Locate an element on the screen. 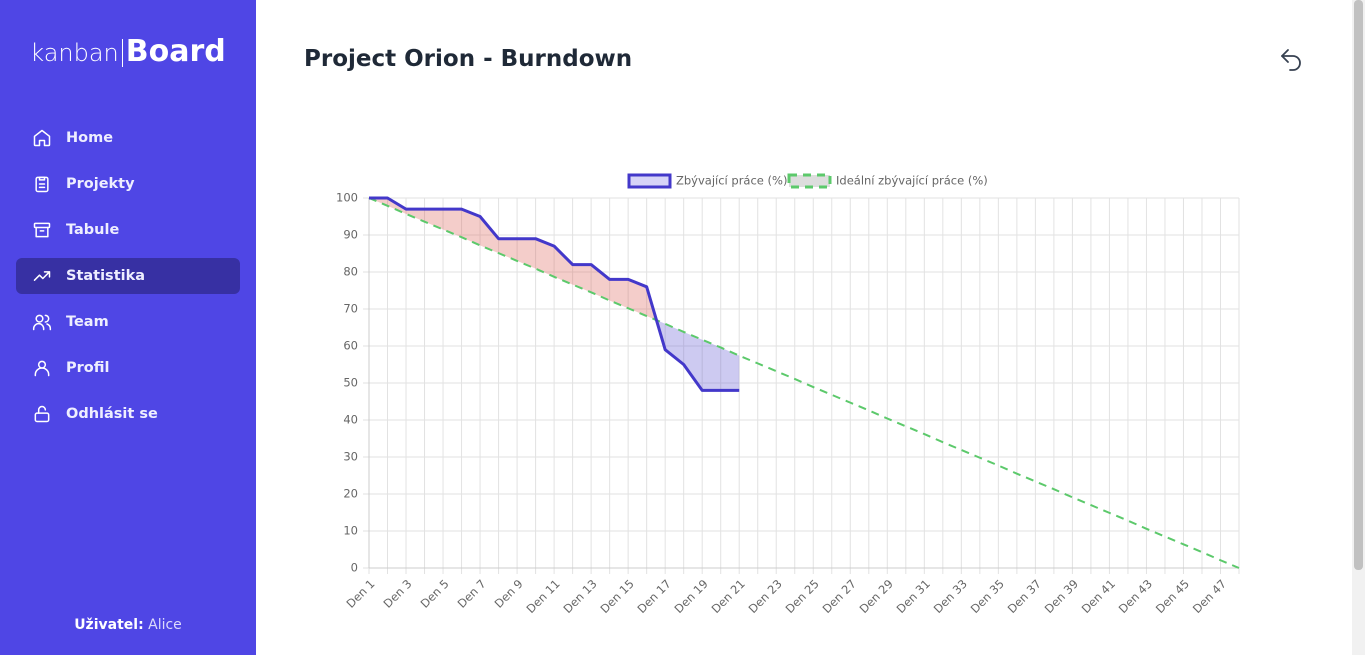 This screenshot has height=655, width=1365. y-tick-label: 100 is located at coordinates (347, 198).